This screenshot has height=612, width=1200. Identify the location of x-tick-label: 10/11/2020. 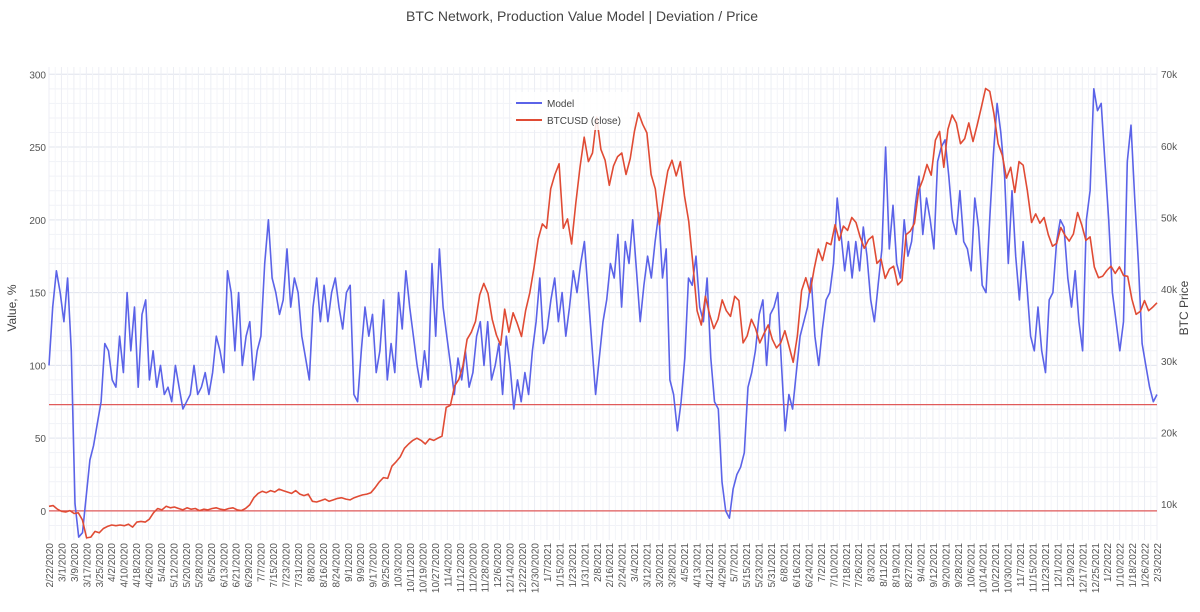
(411, 568).